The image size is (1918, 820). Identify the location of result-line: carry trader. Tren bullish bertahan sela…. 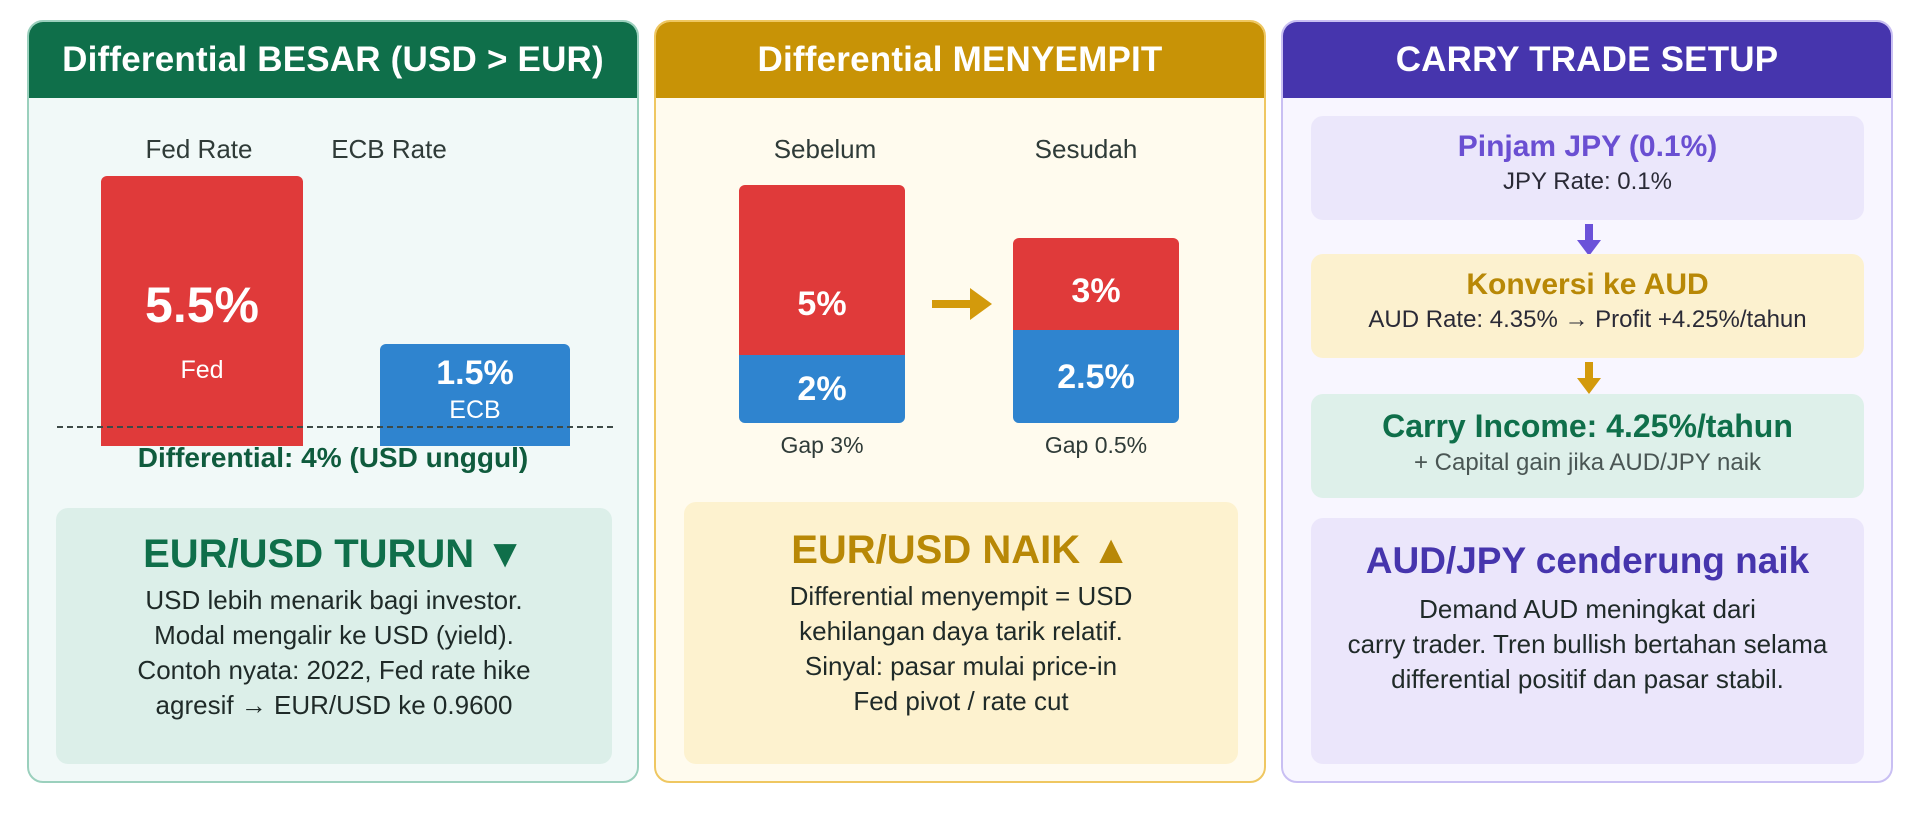
(1587, 644).